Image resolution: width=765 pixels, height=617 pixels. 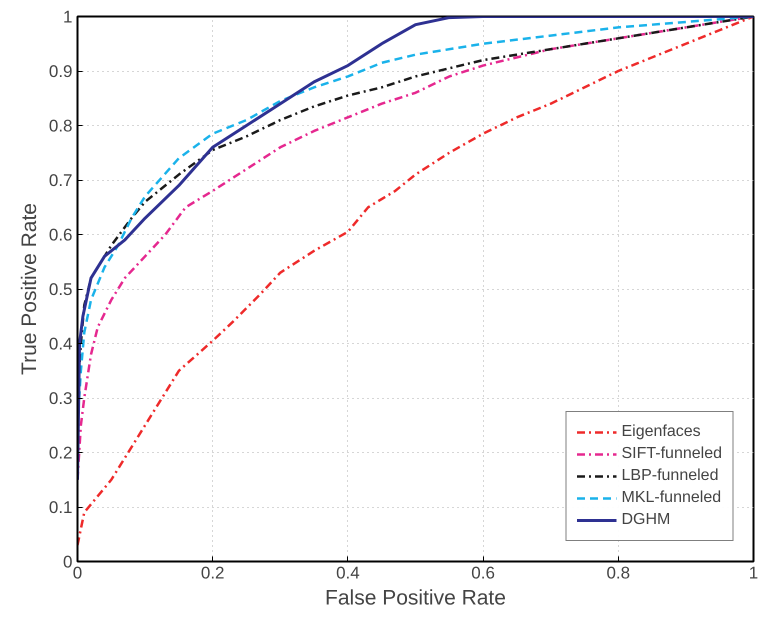 What do you see at coordinates (672, 498) in the screenshot?
I see `legend-label: MKL-funneled` at bounding box center [672, 498].